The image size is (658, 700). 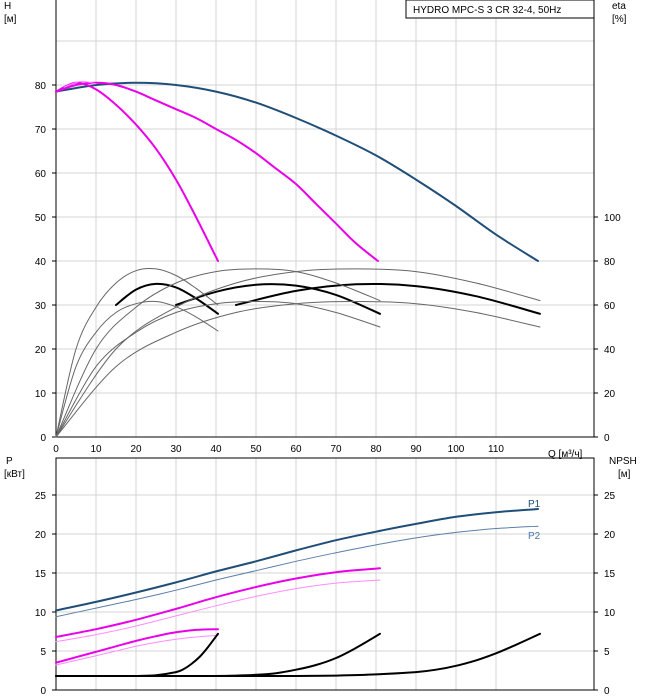 What do you see at coordinates (376, 449) in the screenshot?
I see `x-tick-label: 80` at bounding box center [376, 449].